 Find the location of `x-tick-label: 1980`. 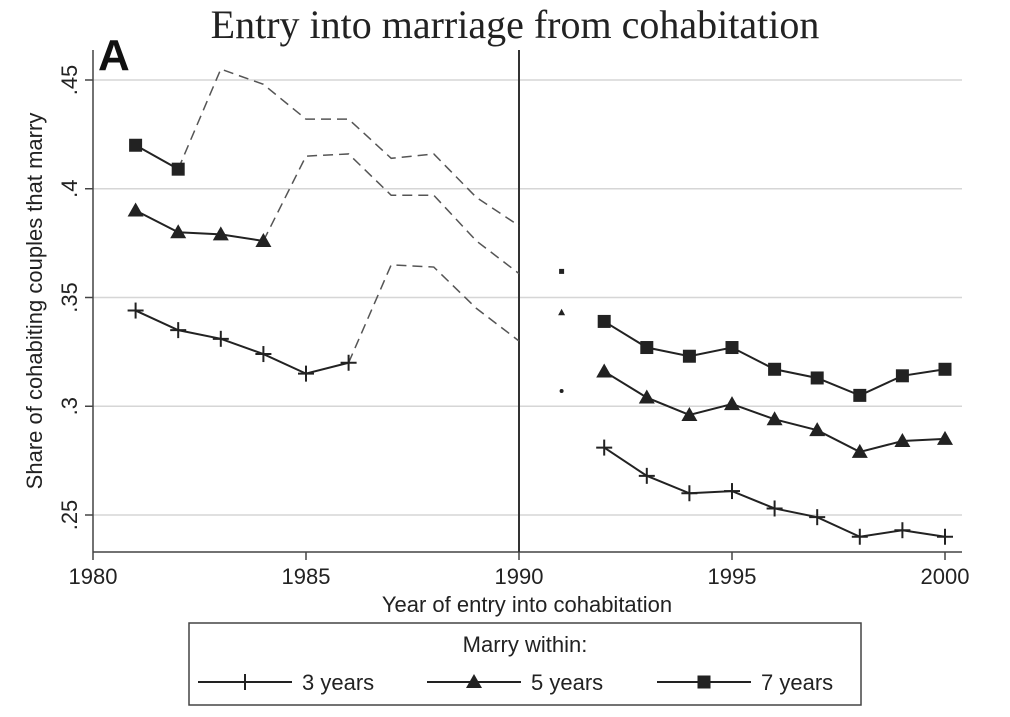

x-tick-label: 1980 is located at coordinates (93, 576).